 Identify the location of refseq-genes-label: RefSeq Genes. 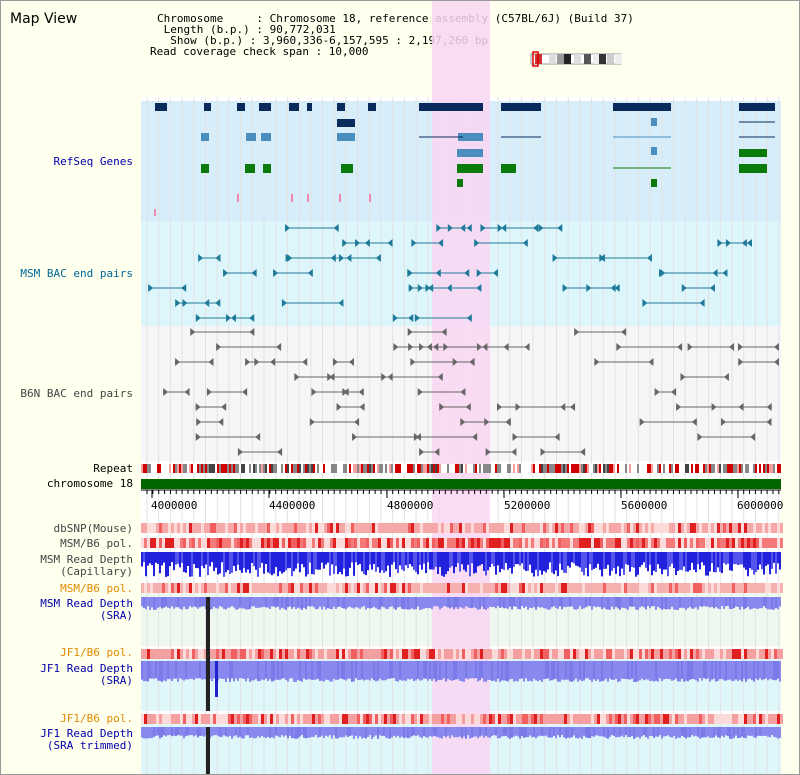
(93, 161).